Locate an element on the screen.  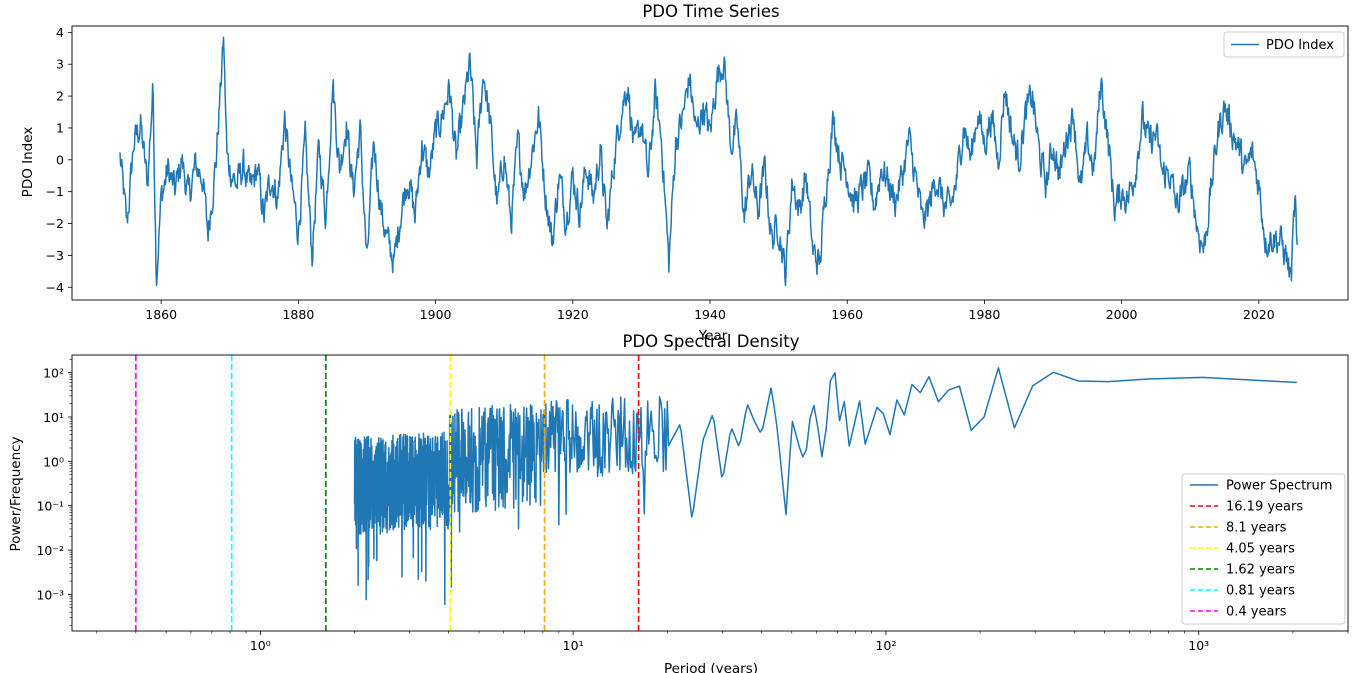
legend: PDO Index is located at coordinates (1284, 44).